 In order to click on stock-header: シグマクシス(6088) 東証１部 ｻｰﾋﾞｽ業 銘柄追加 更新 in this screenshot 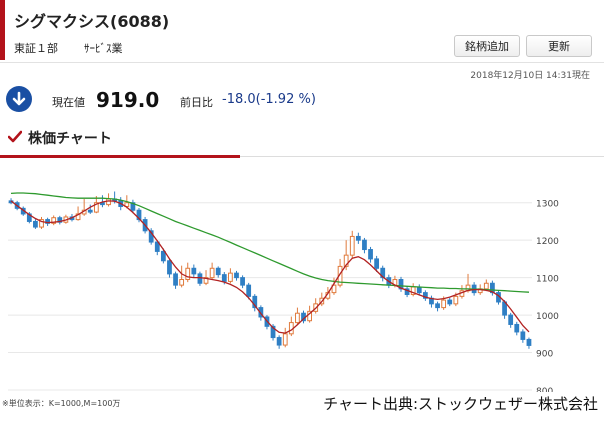, I will do `click(302, 31)`.